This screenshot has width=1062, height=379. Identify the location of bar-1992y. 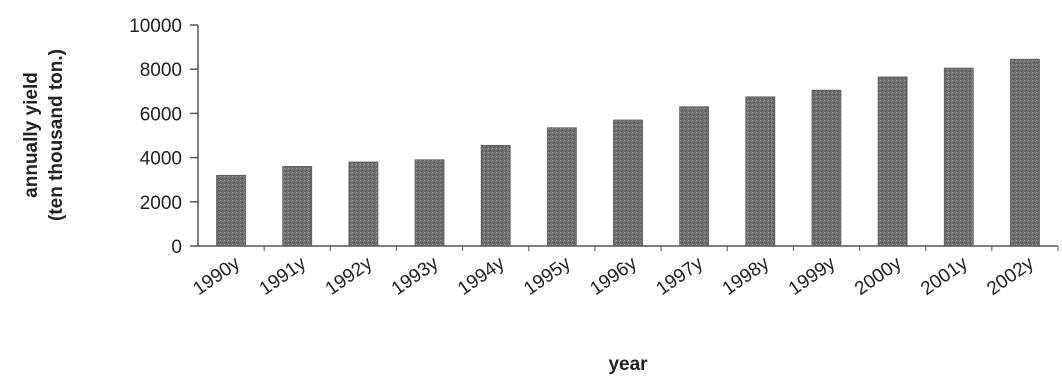
(363, 204).